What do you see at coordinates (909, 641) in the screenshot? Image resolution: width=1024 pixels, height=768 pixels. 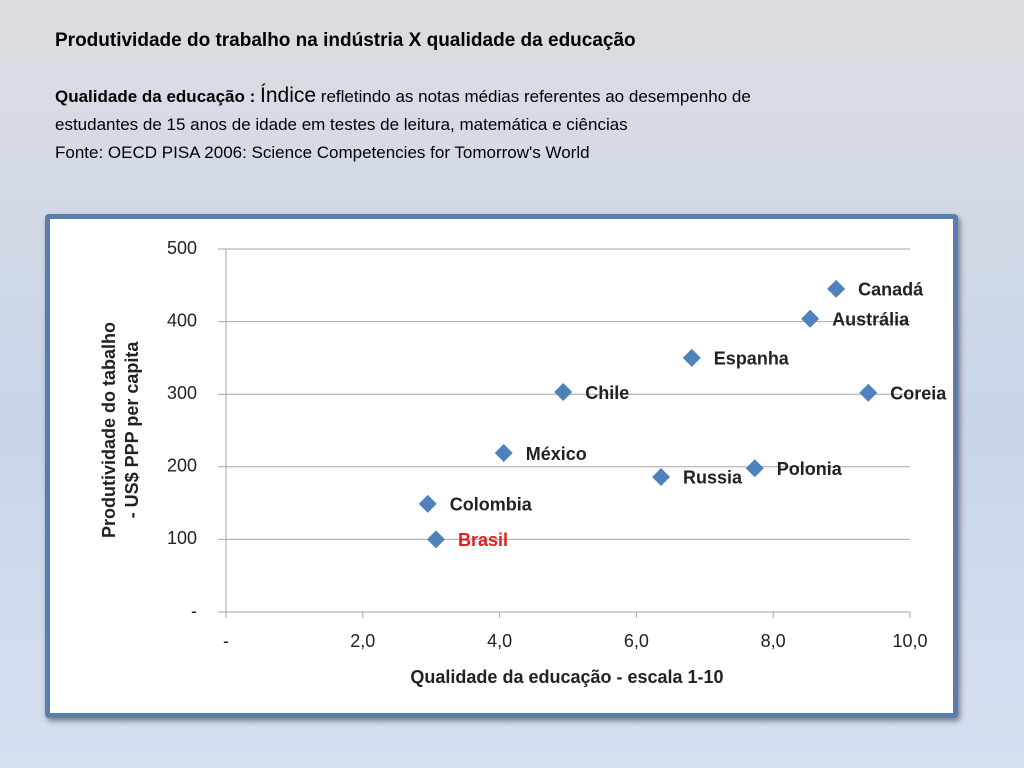 I see `x-tick-label: 10,0` at bounding box center [909, 641].